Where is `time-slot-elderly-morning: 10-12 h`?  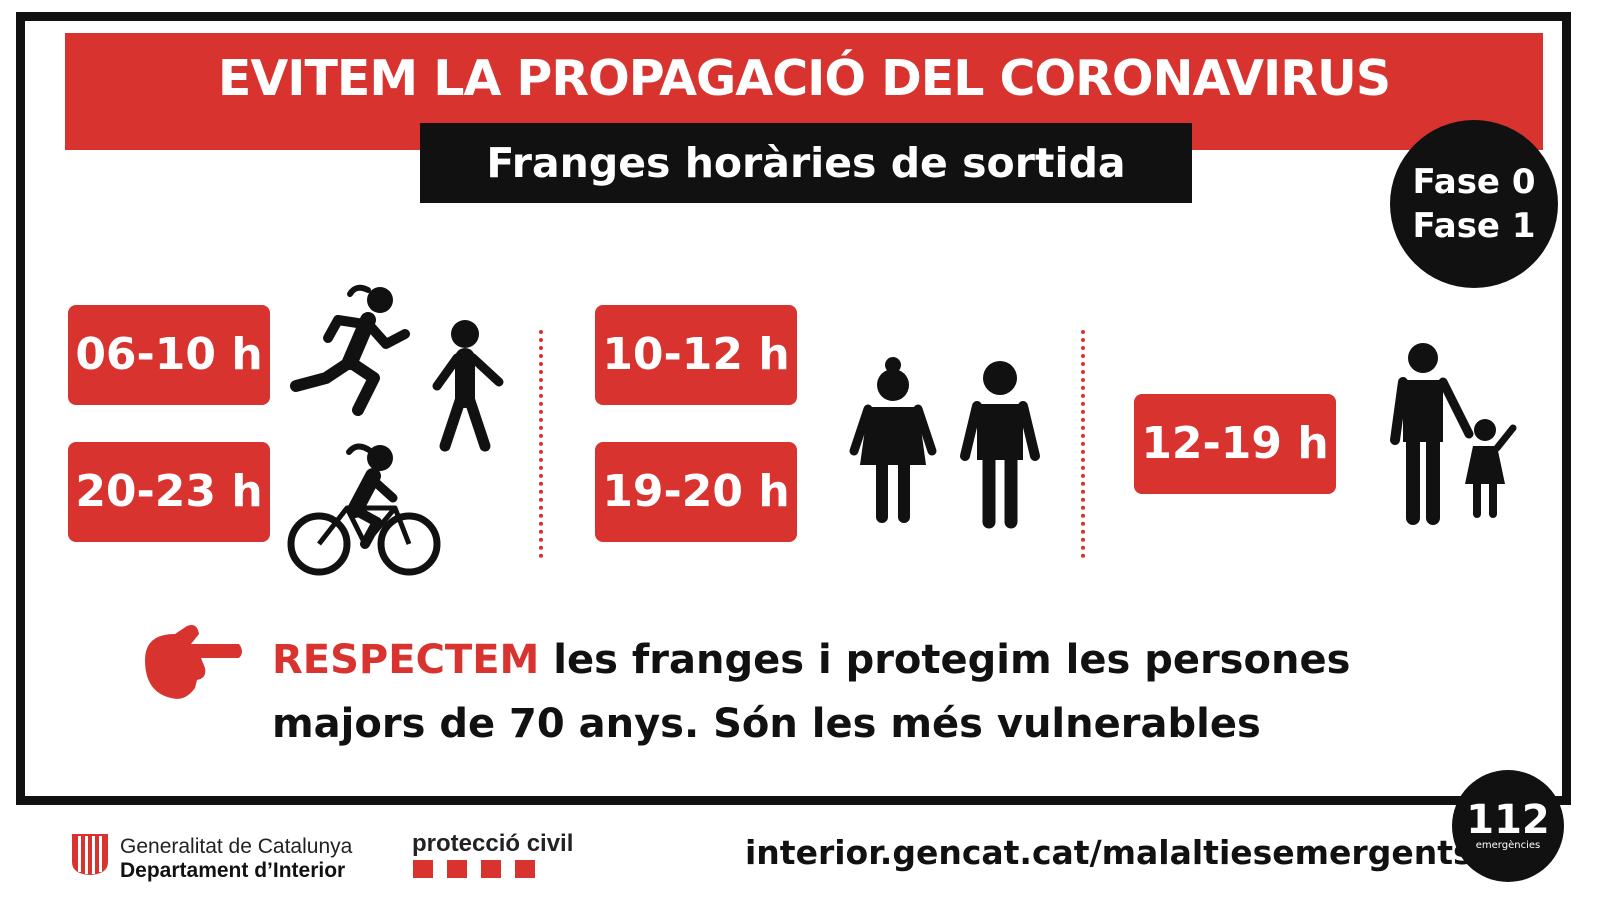
time-slot-elderly-morning: 10-12 h is located at coordinates (696, 355).